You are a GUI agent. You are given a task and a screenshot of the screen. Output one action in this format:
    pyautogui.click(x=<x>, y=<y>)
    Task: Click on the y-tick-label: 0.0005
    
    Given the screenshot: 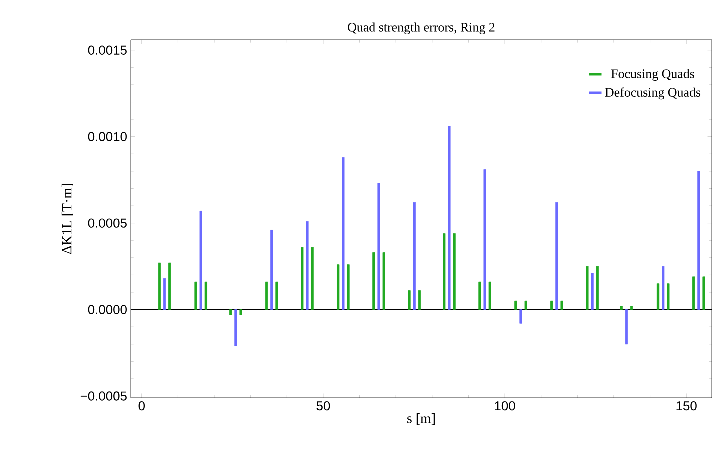 What is the action you would take?
    pyautogui.click(x=107, y=223)
    